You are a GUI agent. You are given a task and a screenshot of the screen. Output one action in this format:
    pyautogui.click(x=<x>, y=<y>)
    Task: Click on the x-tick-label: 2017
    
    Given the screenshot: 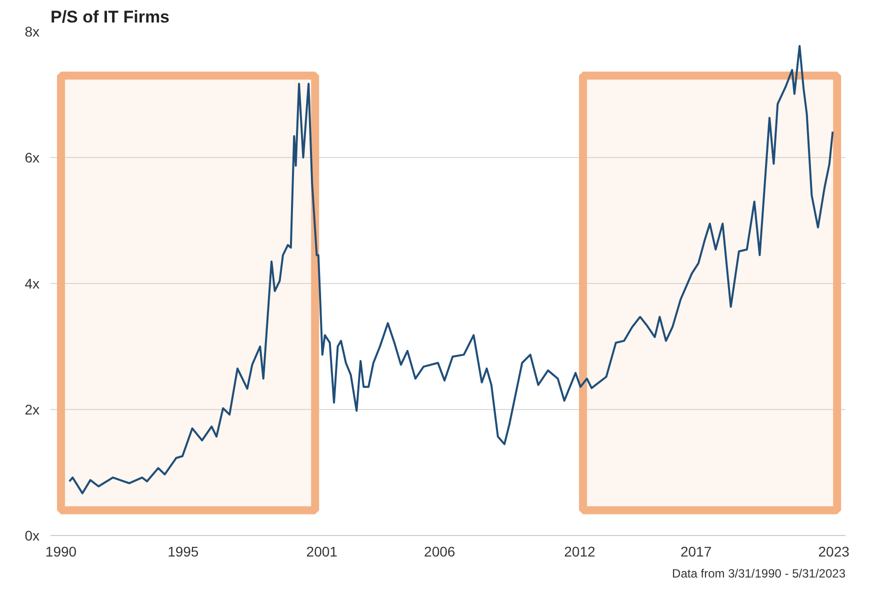 What is the action you would take?
    pyautogui.click(x=696, y=552)
    